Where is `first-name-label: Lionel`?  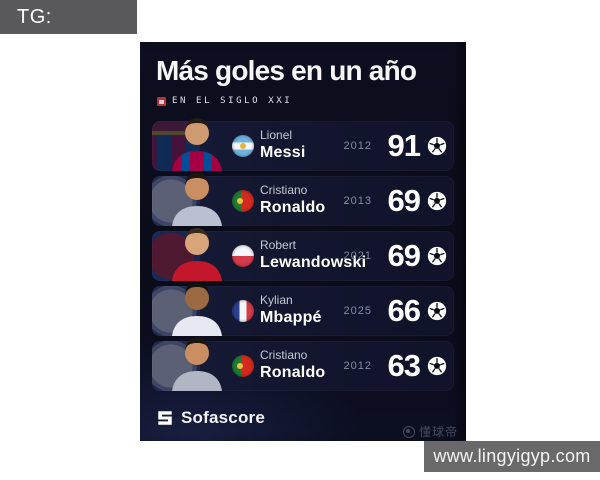 first-name-label: Lionel is located at coordinates (276, 135).